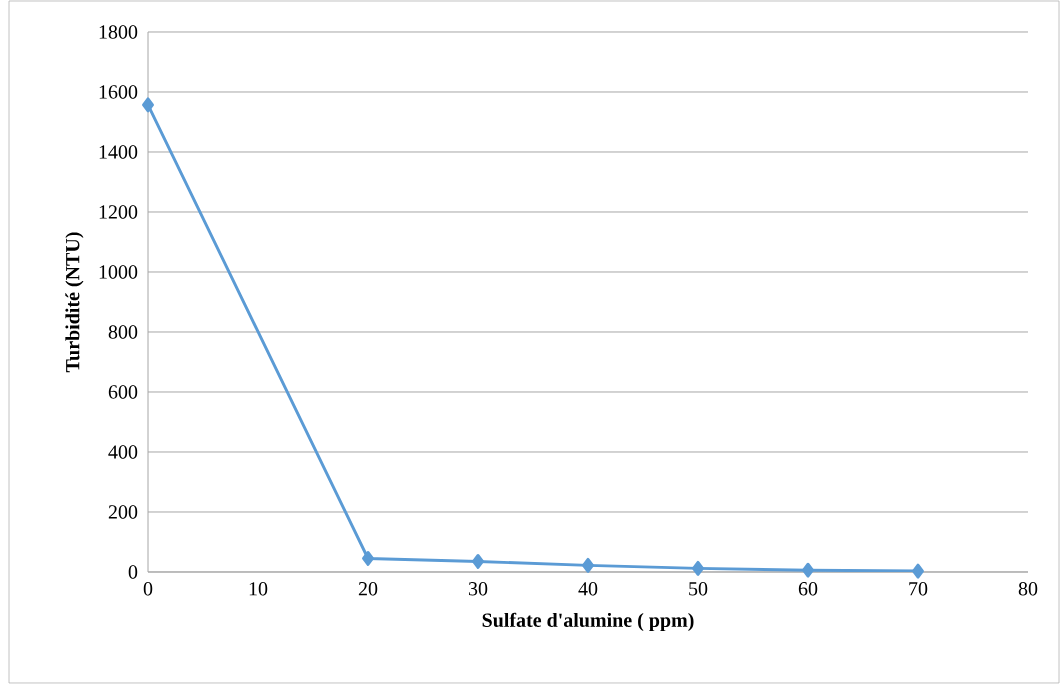 The height and width of the screenshot is (684, 1060). What do you see at coordinates (808, 589) in the screenshot?
I see `x-tick-label: 60` at bounding box center [808, 589].